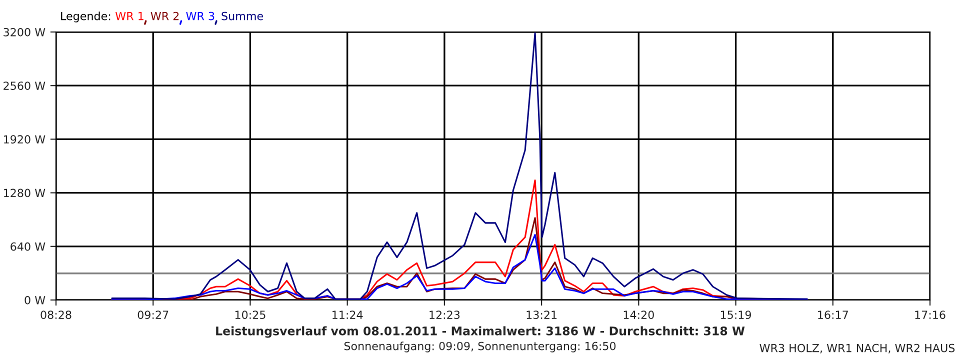 This screenshot has height=360, width=960. Describe the element at coordinates (200, 16) in the screenshot. I see `legend-label: WR 3` at that location.